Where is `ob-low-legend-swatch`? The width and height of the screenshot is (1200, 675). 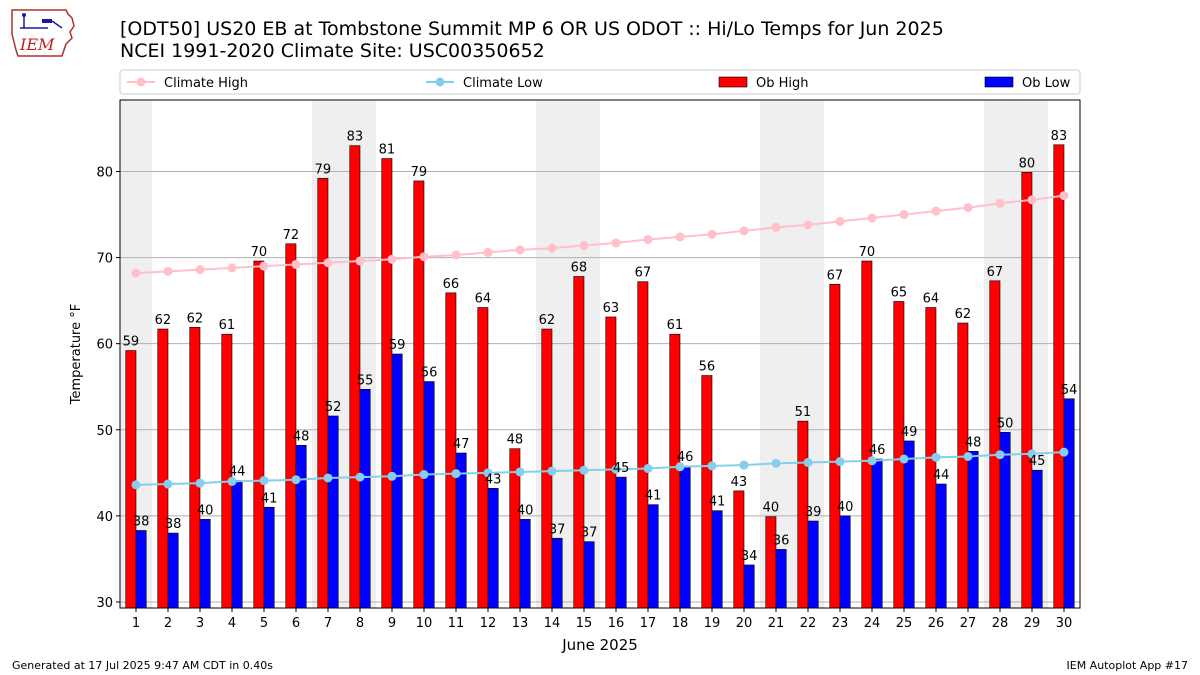 ob-low-legend-swatch is located at coordinates (999, 82).